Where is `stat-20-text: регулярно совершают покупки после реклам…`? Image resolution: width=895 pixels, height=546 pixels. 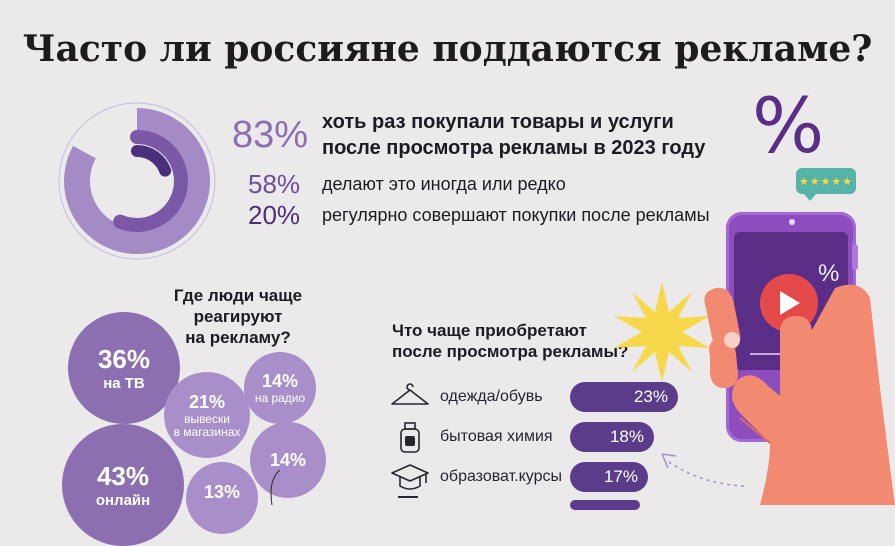 stat-20-text: регулярно совершают покупки после реклам… is located at coordinates (516, 215).